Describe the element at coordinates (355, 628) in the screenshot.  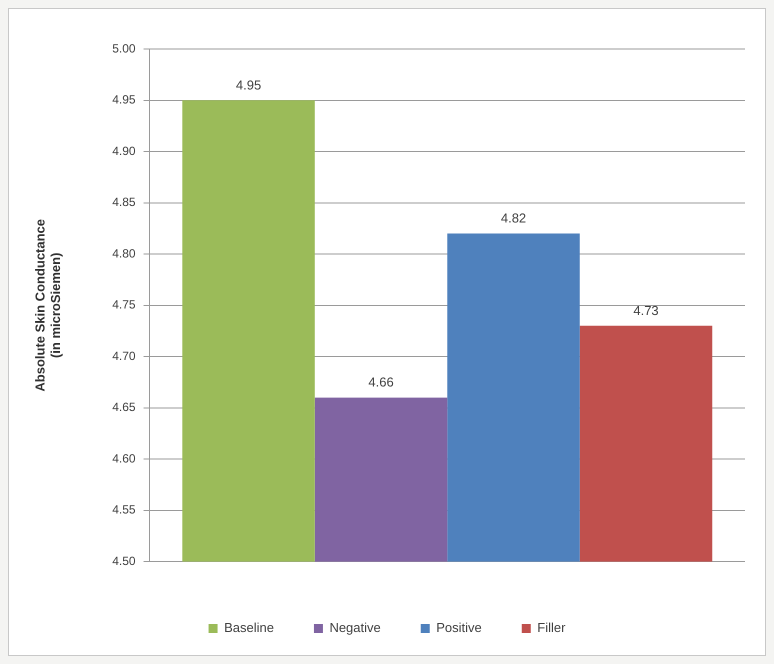
I see `legend-label: Negative` at that location.